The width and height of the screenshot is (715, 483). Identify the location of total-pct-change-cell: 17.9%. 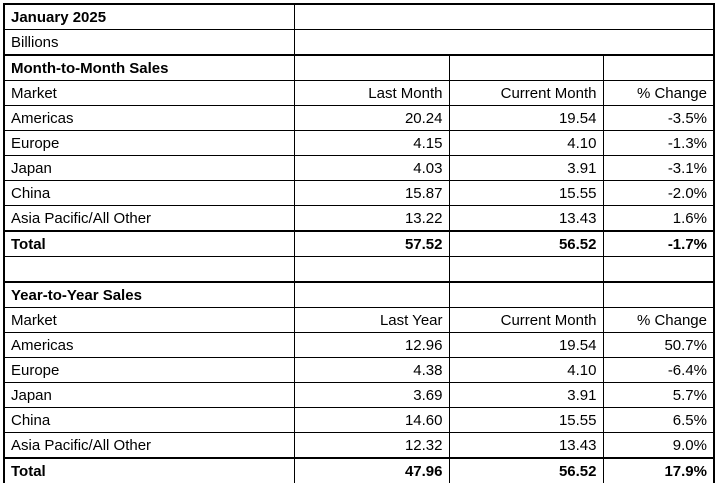
(658, 470).